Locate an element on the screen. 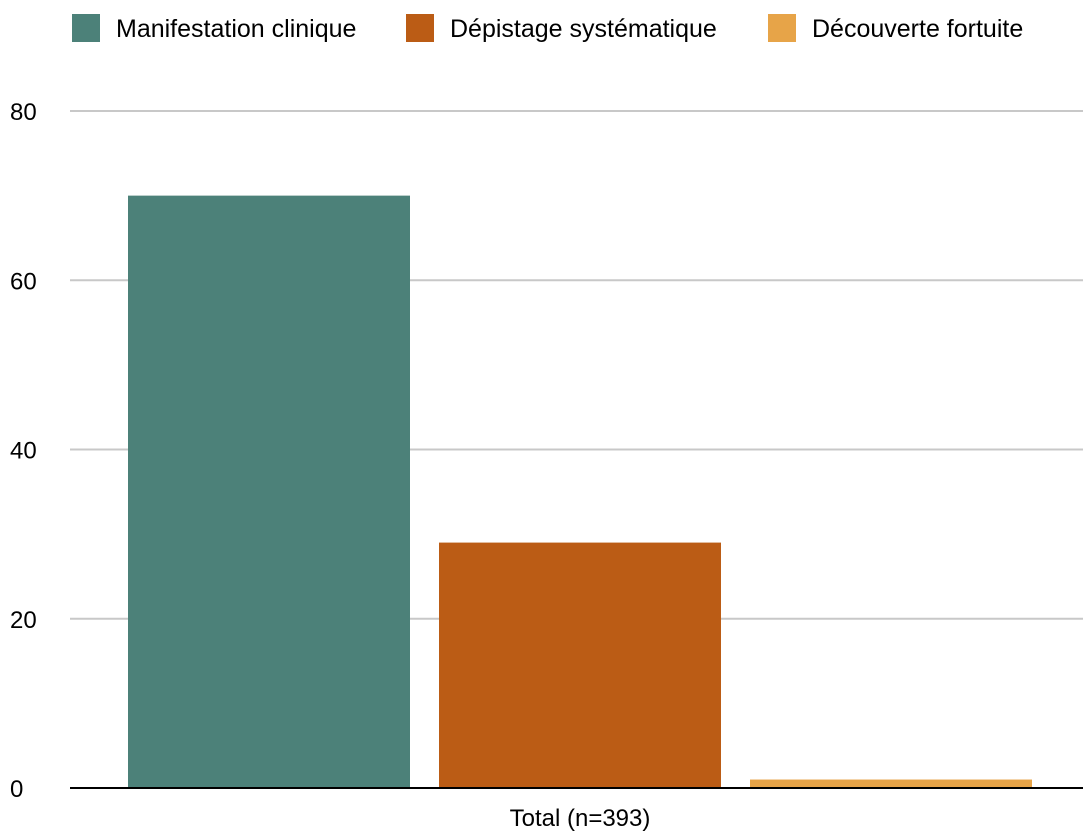 Image resolution: width=1083 pixels, height=837 pixels. y-tick-label: 80 is located at coordinates (23, 112).